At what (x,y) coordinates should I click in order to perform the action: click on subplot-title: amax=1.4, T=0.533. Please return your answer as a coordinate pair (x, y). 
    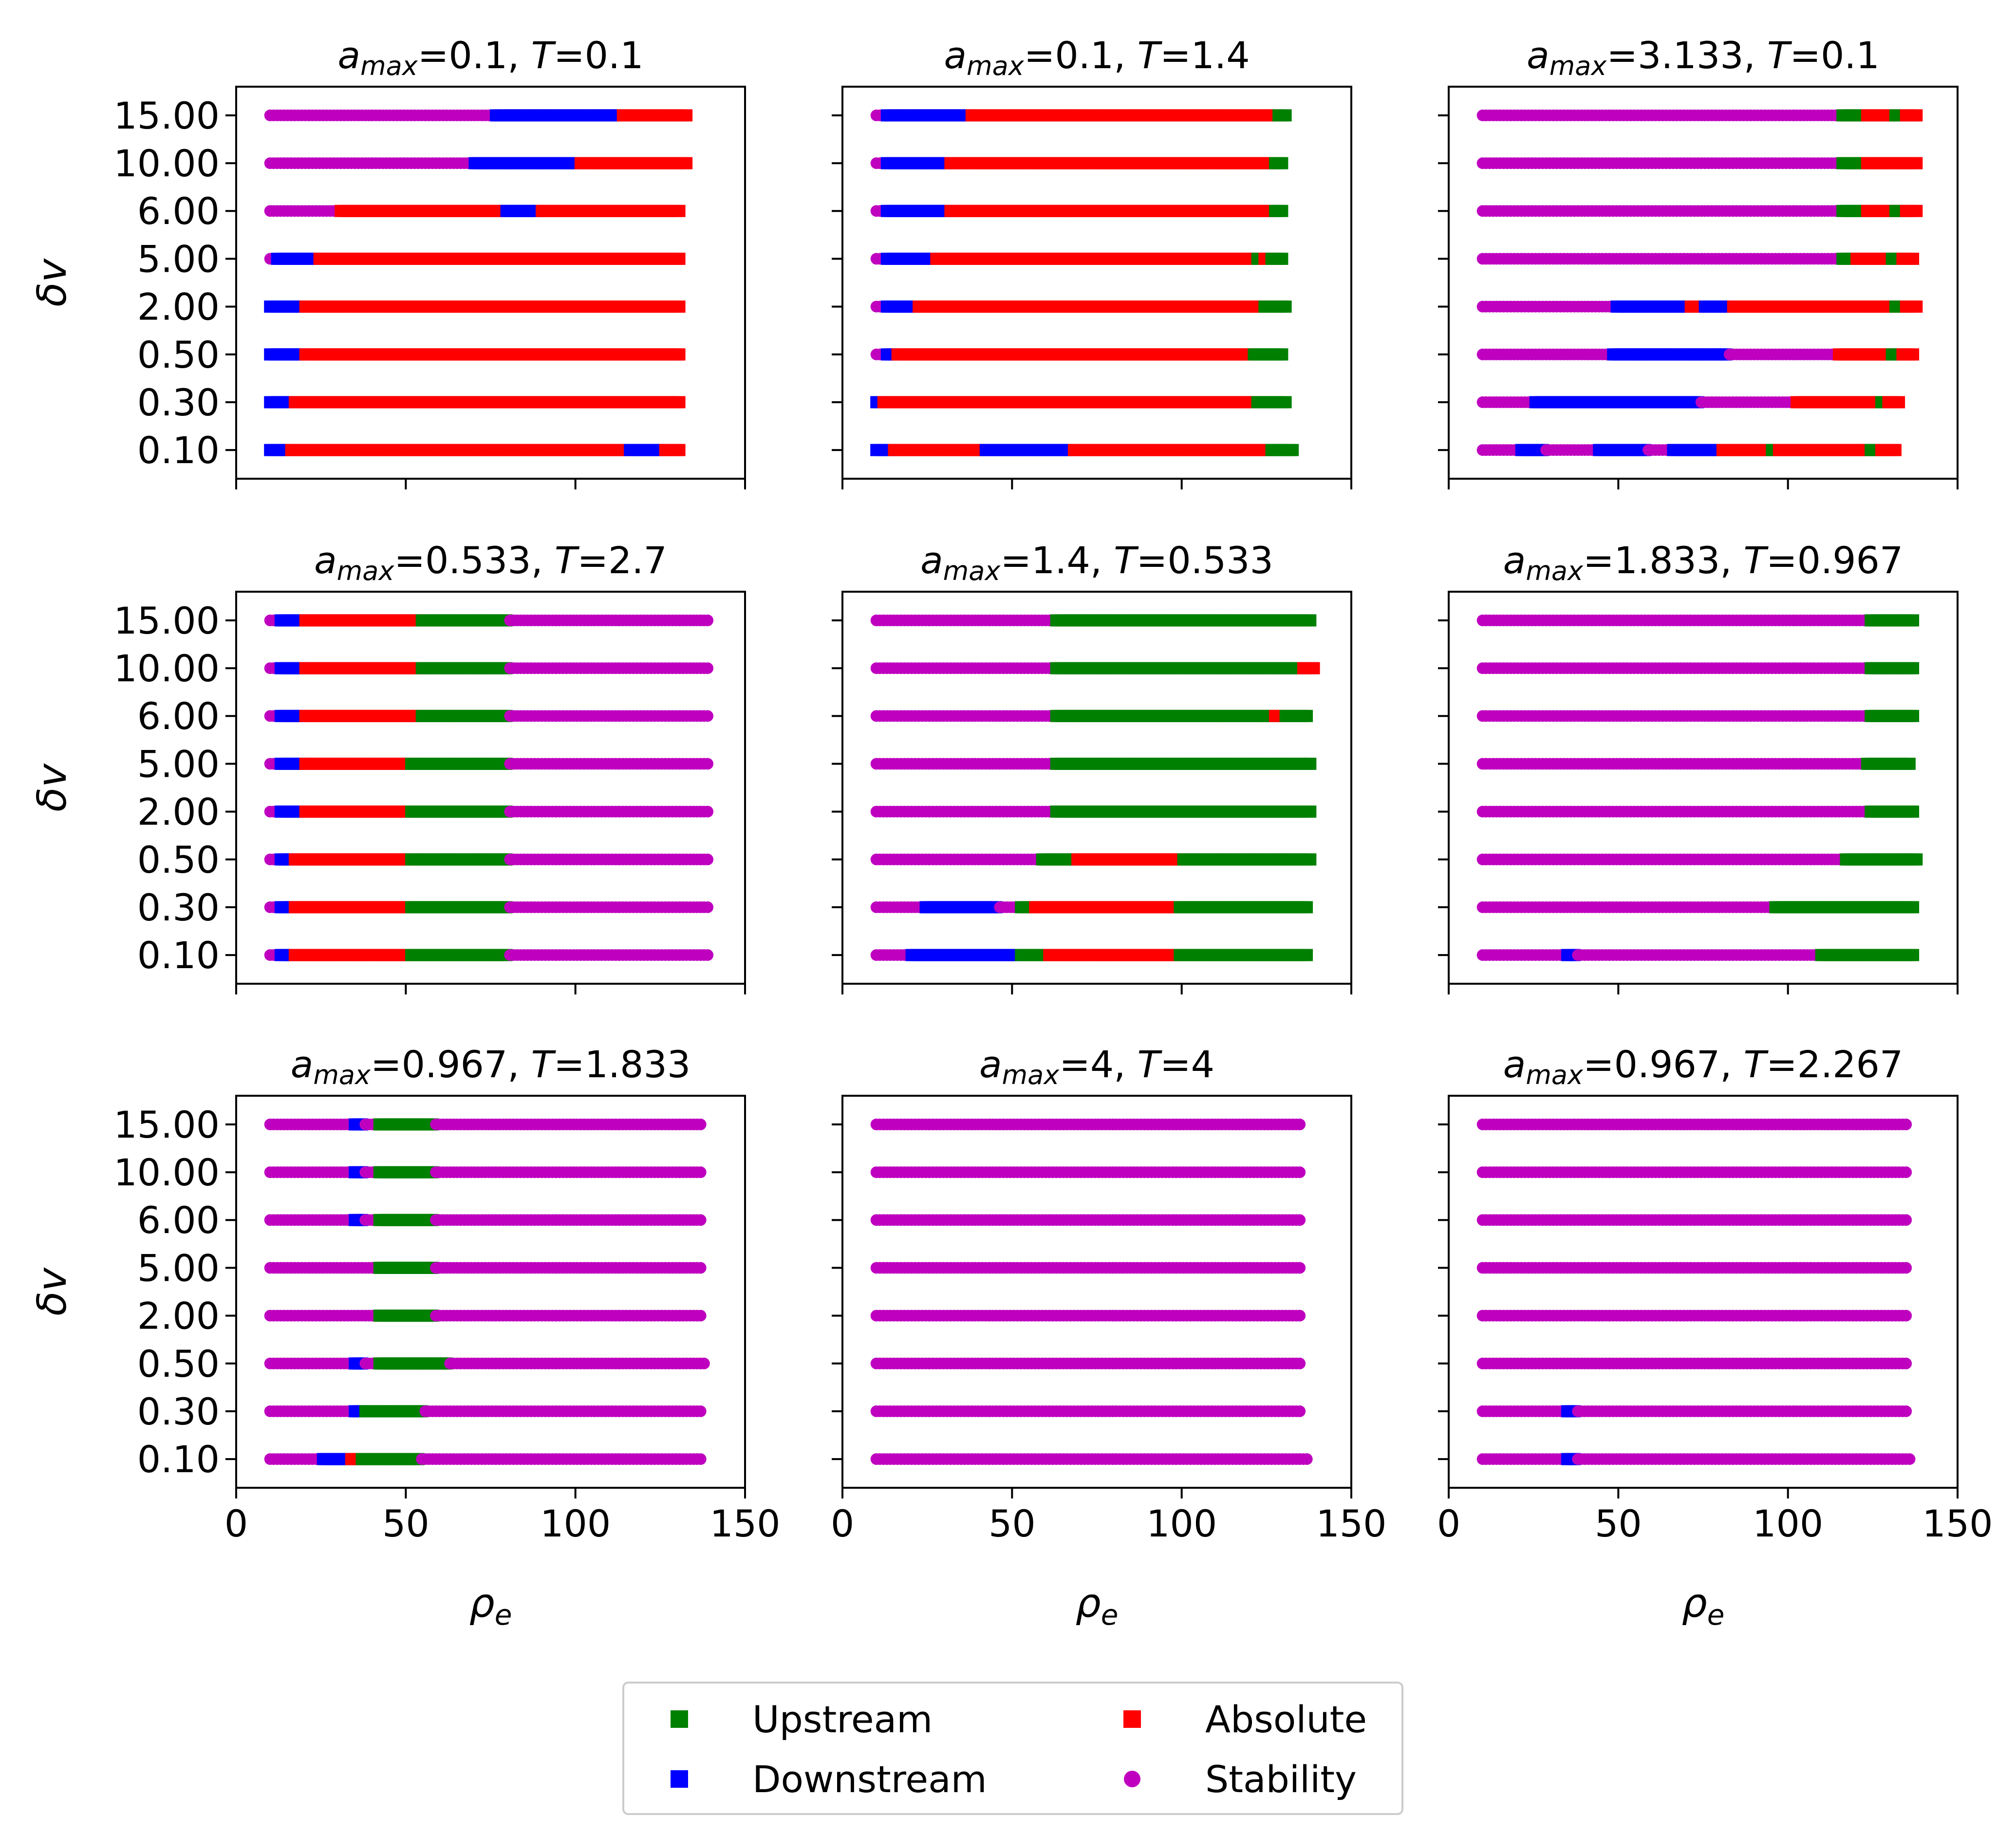
    Looking at the image, I should click on (1096, 562).